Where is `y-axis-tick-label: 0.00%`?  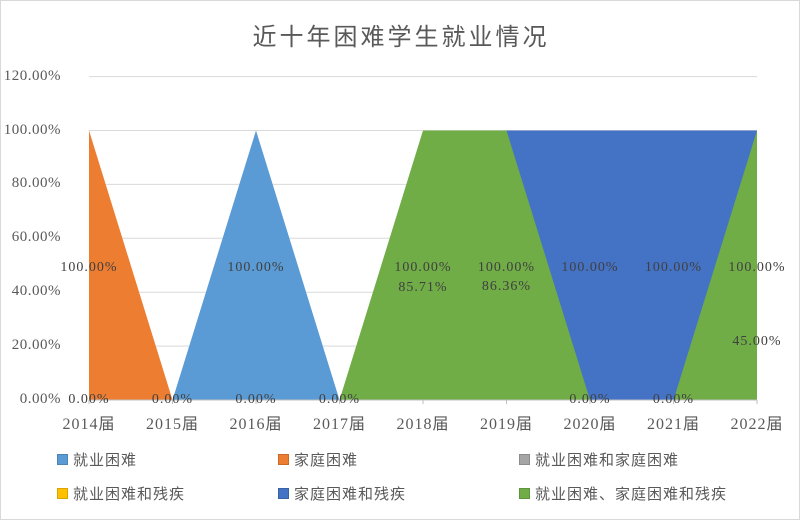
y-axis-tick-label: 0.00% is located at coordinates (40, 399).